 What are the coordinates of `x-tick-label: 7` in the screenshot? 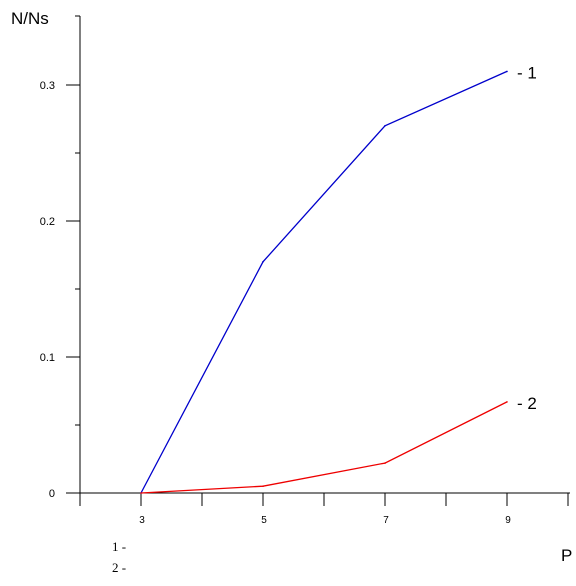 It's located at (386, 520).